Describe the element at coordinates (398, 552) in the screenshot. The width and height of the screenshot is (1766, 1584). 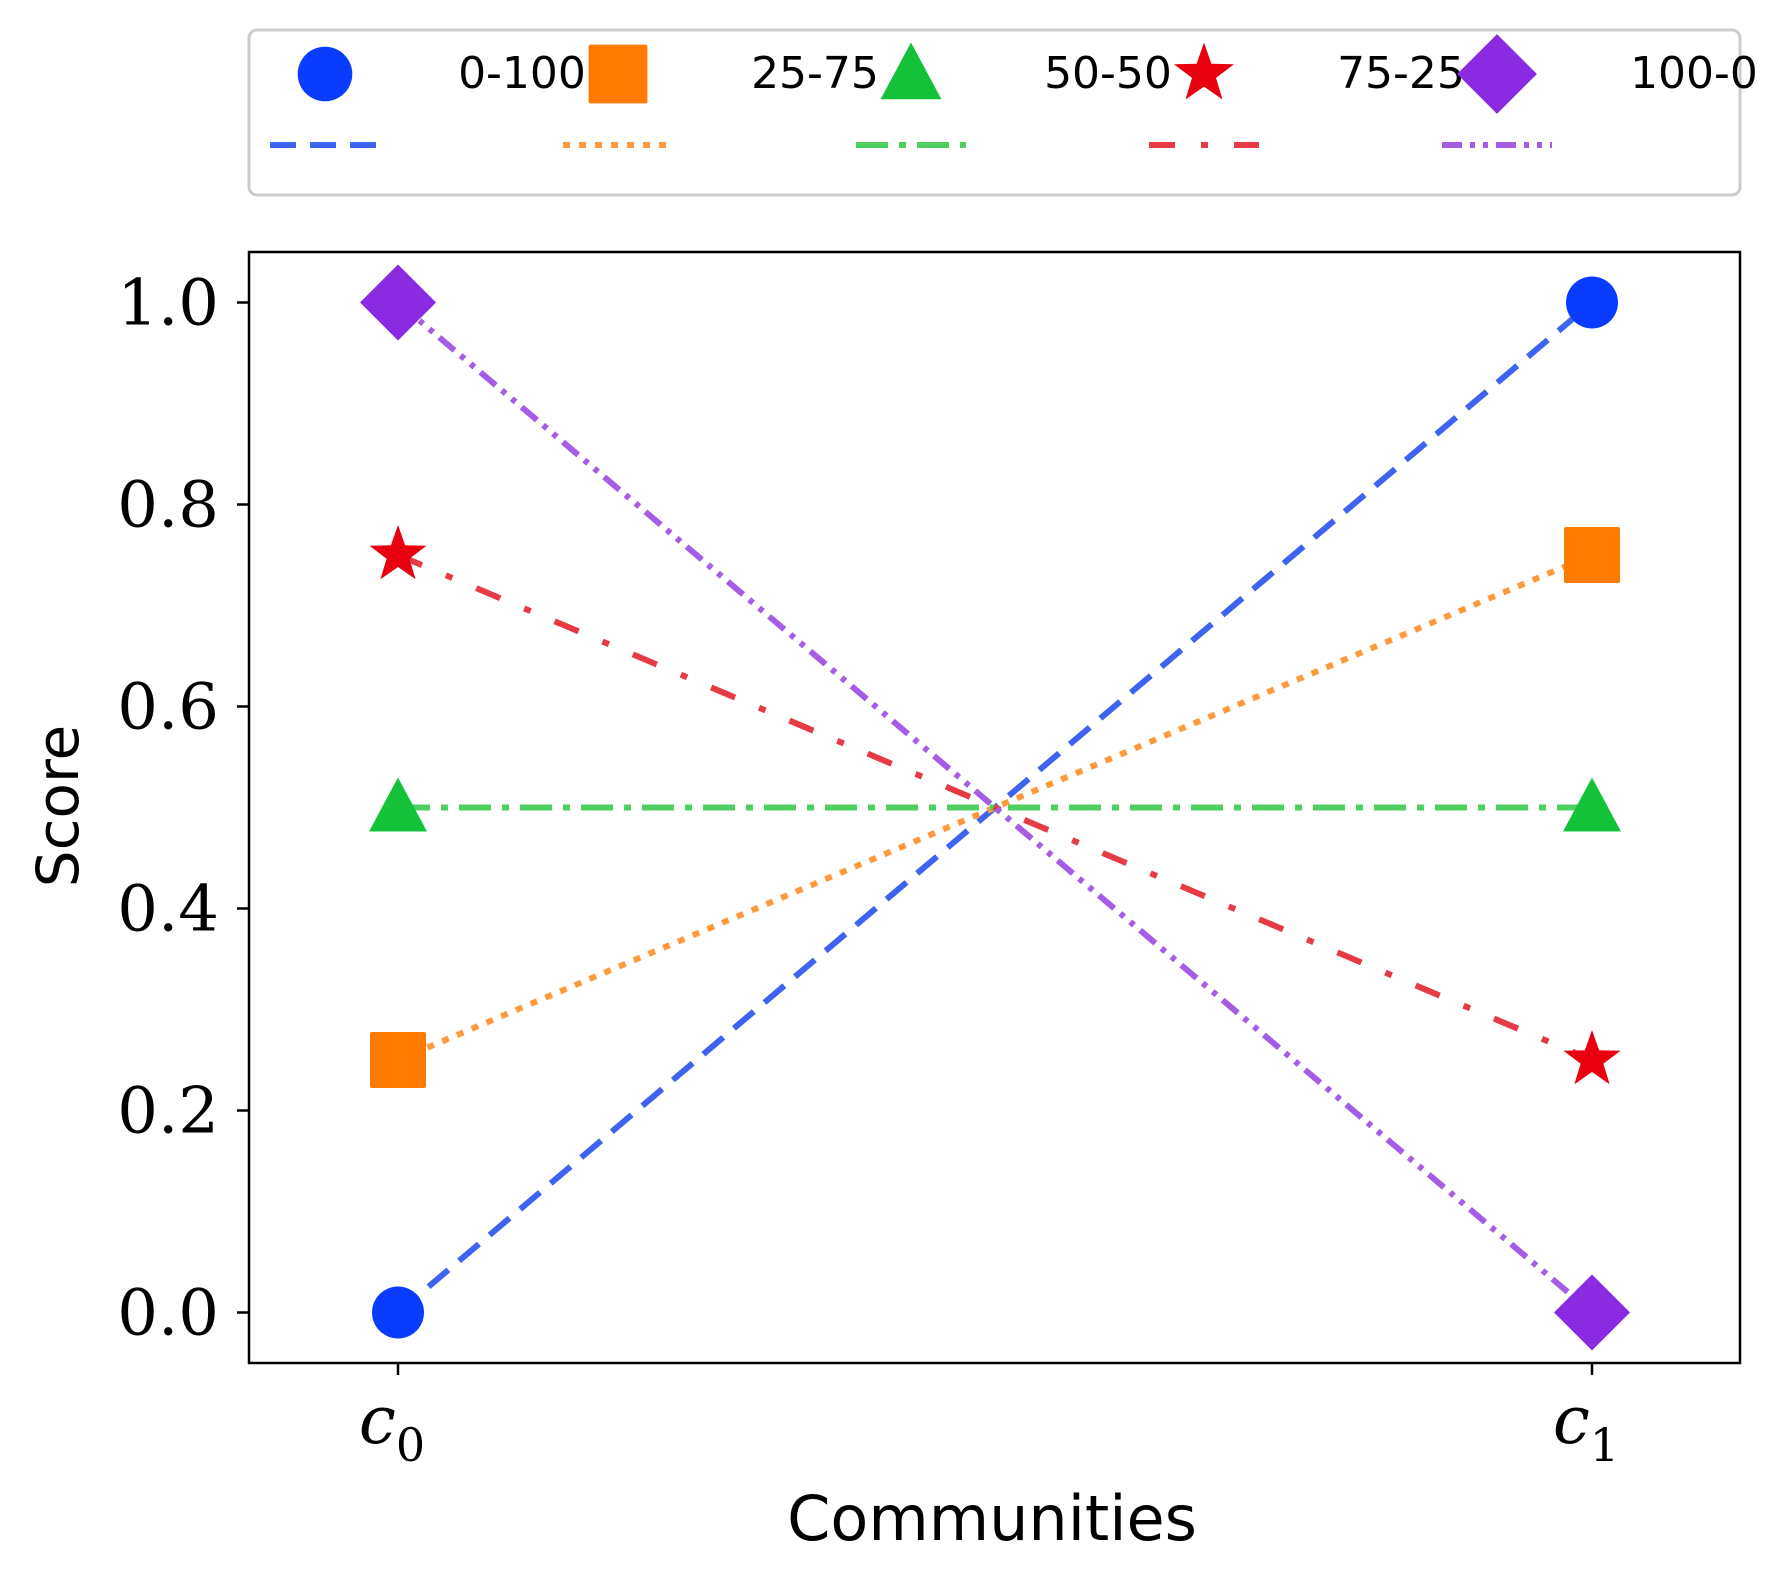
I see `data-point-75-25-c0` at that location.